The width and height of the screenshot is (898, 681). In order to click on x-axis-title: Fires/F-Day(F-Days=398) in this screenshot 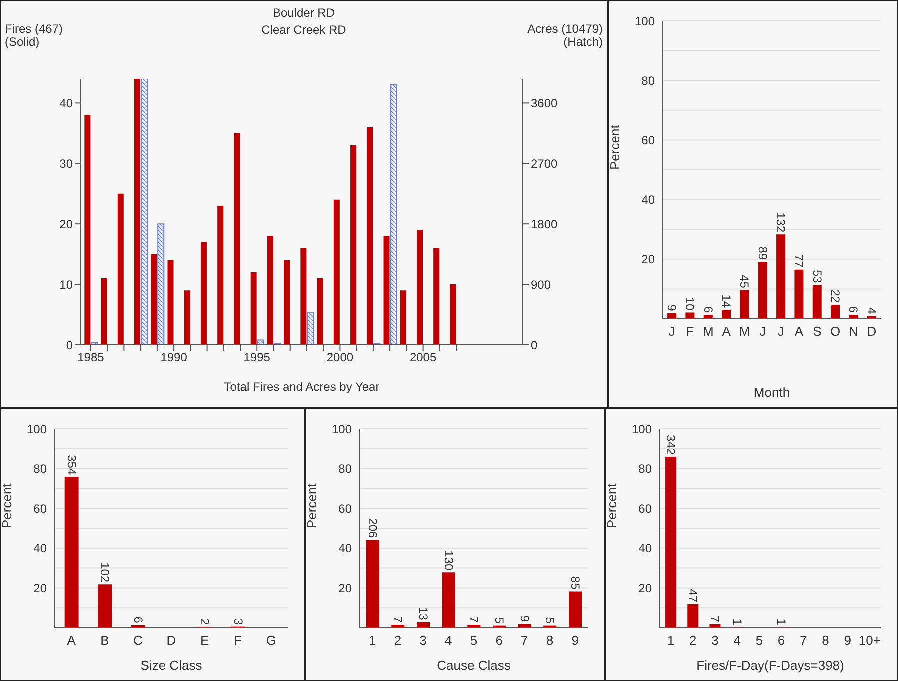, I will do `click(770, 665)`.